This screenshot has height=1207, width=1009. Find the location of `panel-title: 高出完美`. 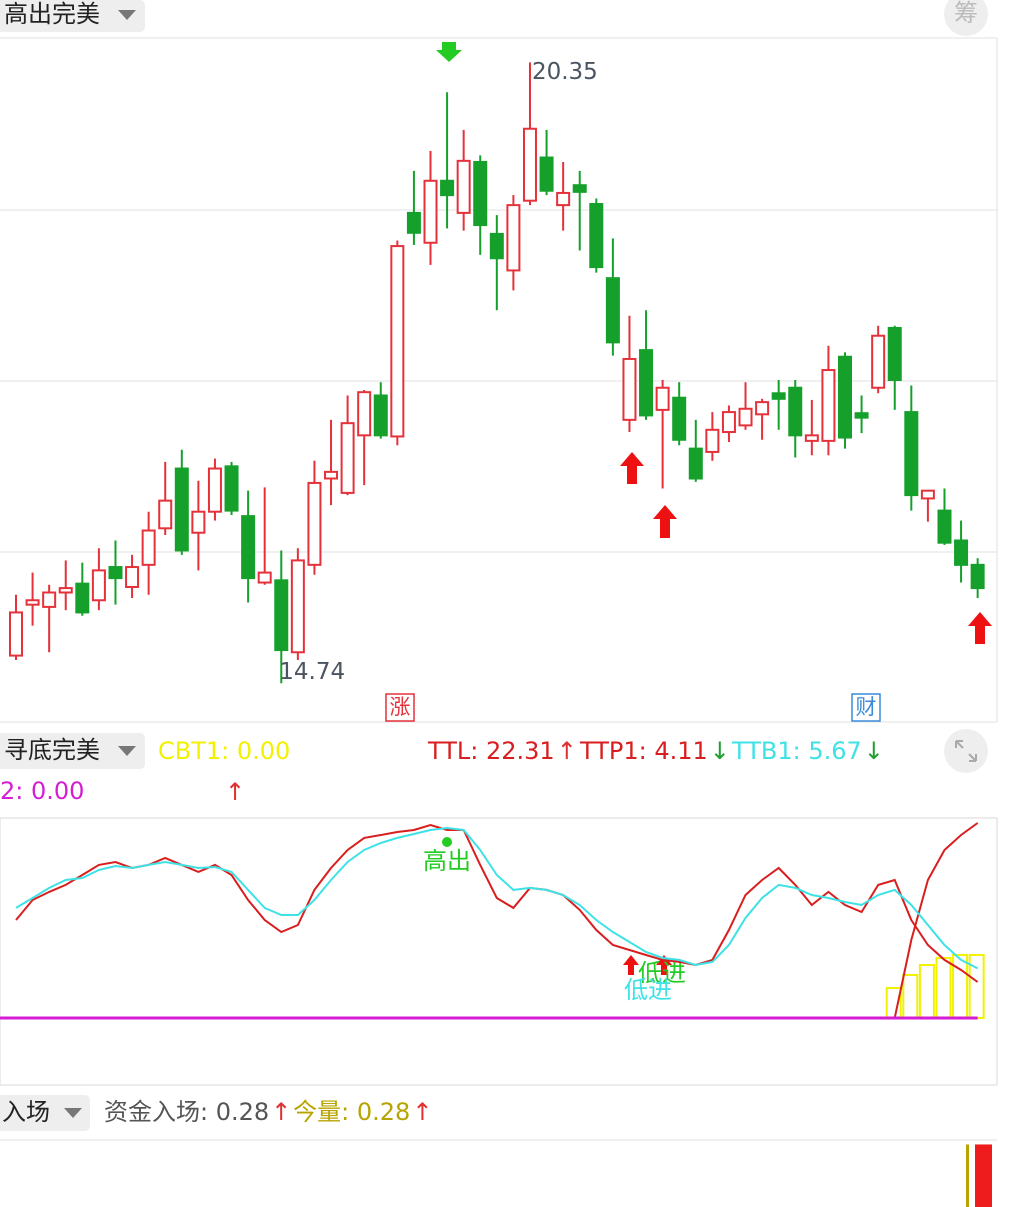

panel-title: 高出完美 is located at coordinates (52, 14).